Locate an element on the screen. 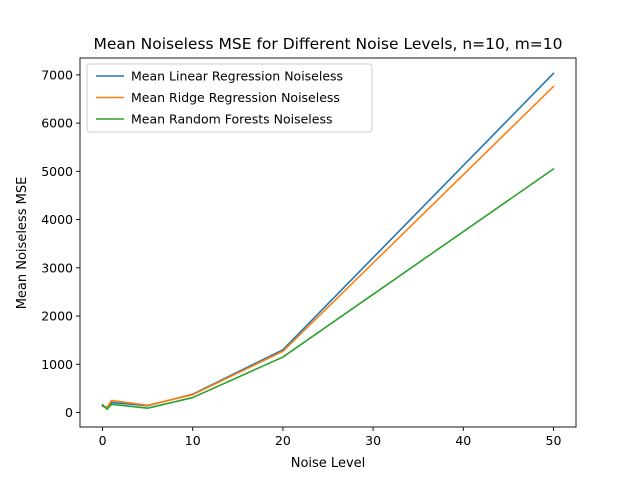  y-tick-label: 1000 is located at coordinates (57, 364).